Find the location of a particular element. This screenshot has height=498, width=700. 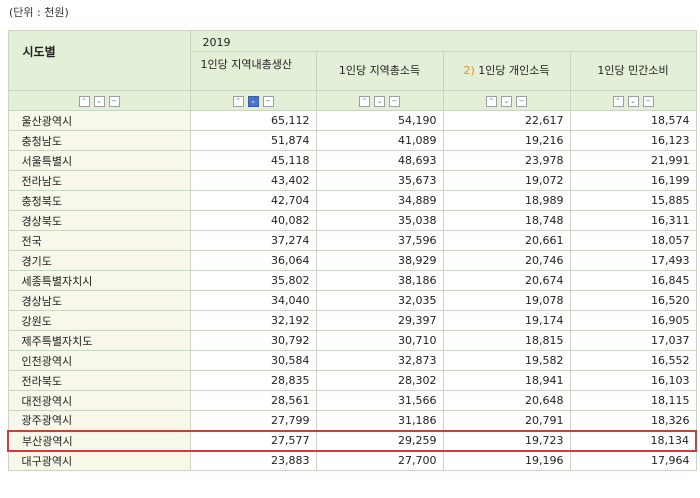

table-row: 전라남도 43,402 35,673 19,072 16,199 is located at coordinates (352, 180).